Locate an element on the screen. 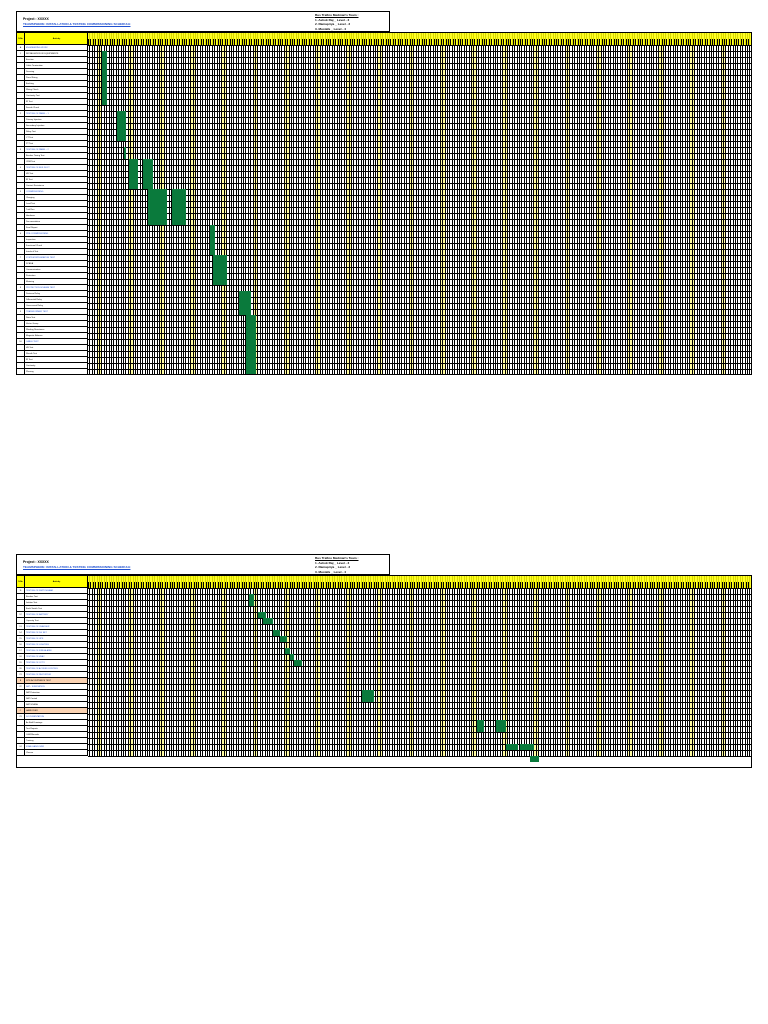 The image size is (768, 1024). activity-cell: INSTALLATION OF EQUIPMENTS is located at coordinates (56, 54).